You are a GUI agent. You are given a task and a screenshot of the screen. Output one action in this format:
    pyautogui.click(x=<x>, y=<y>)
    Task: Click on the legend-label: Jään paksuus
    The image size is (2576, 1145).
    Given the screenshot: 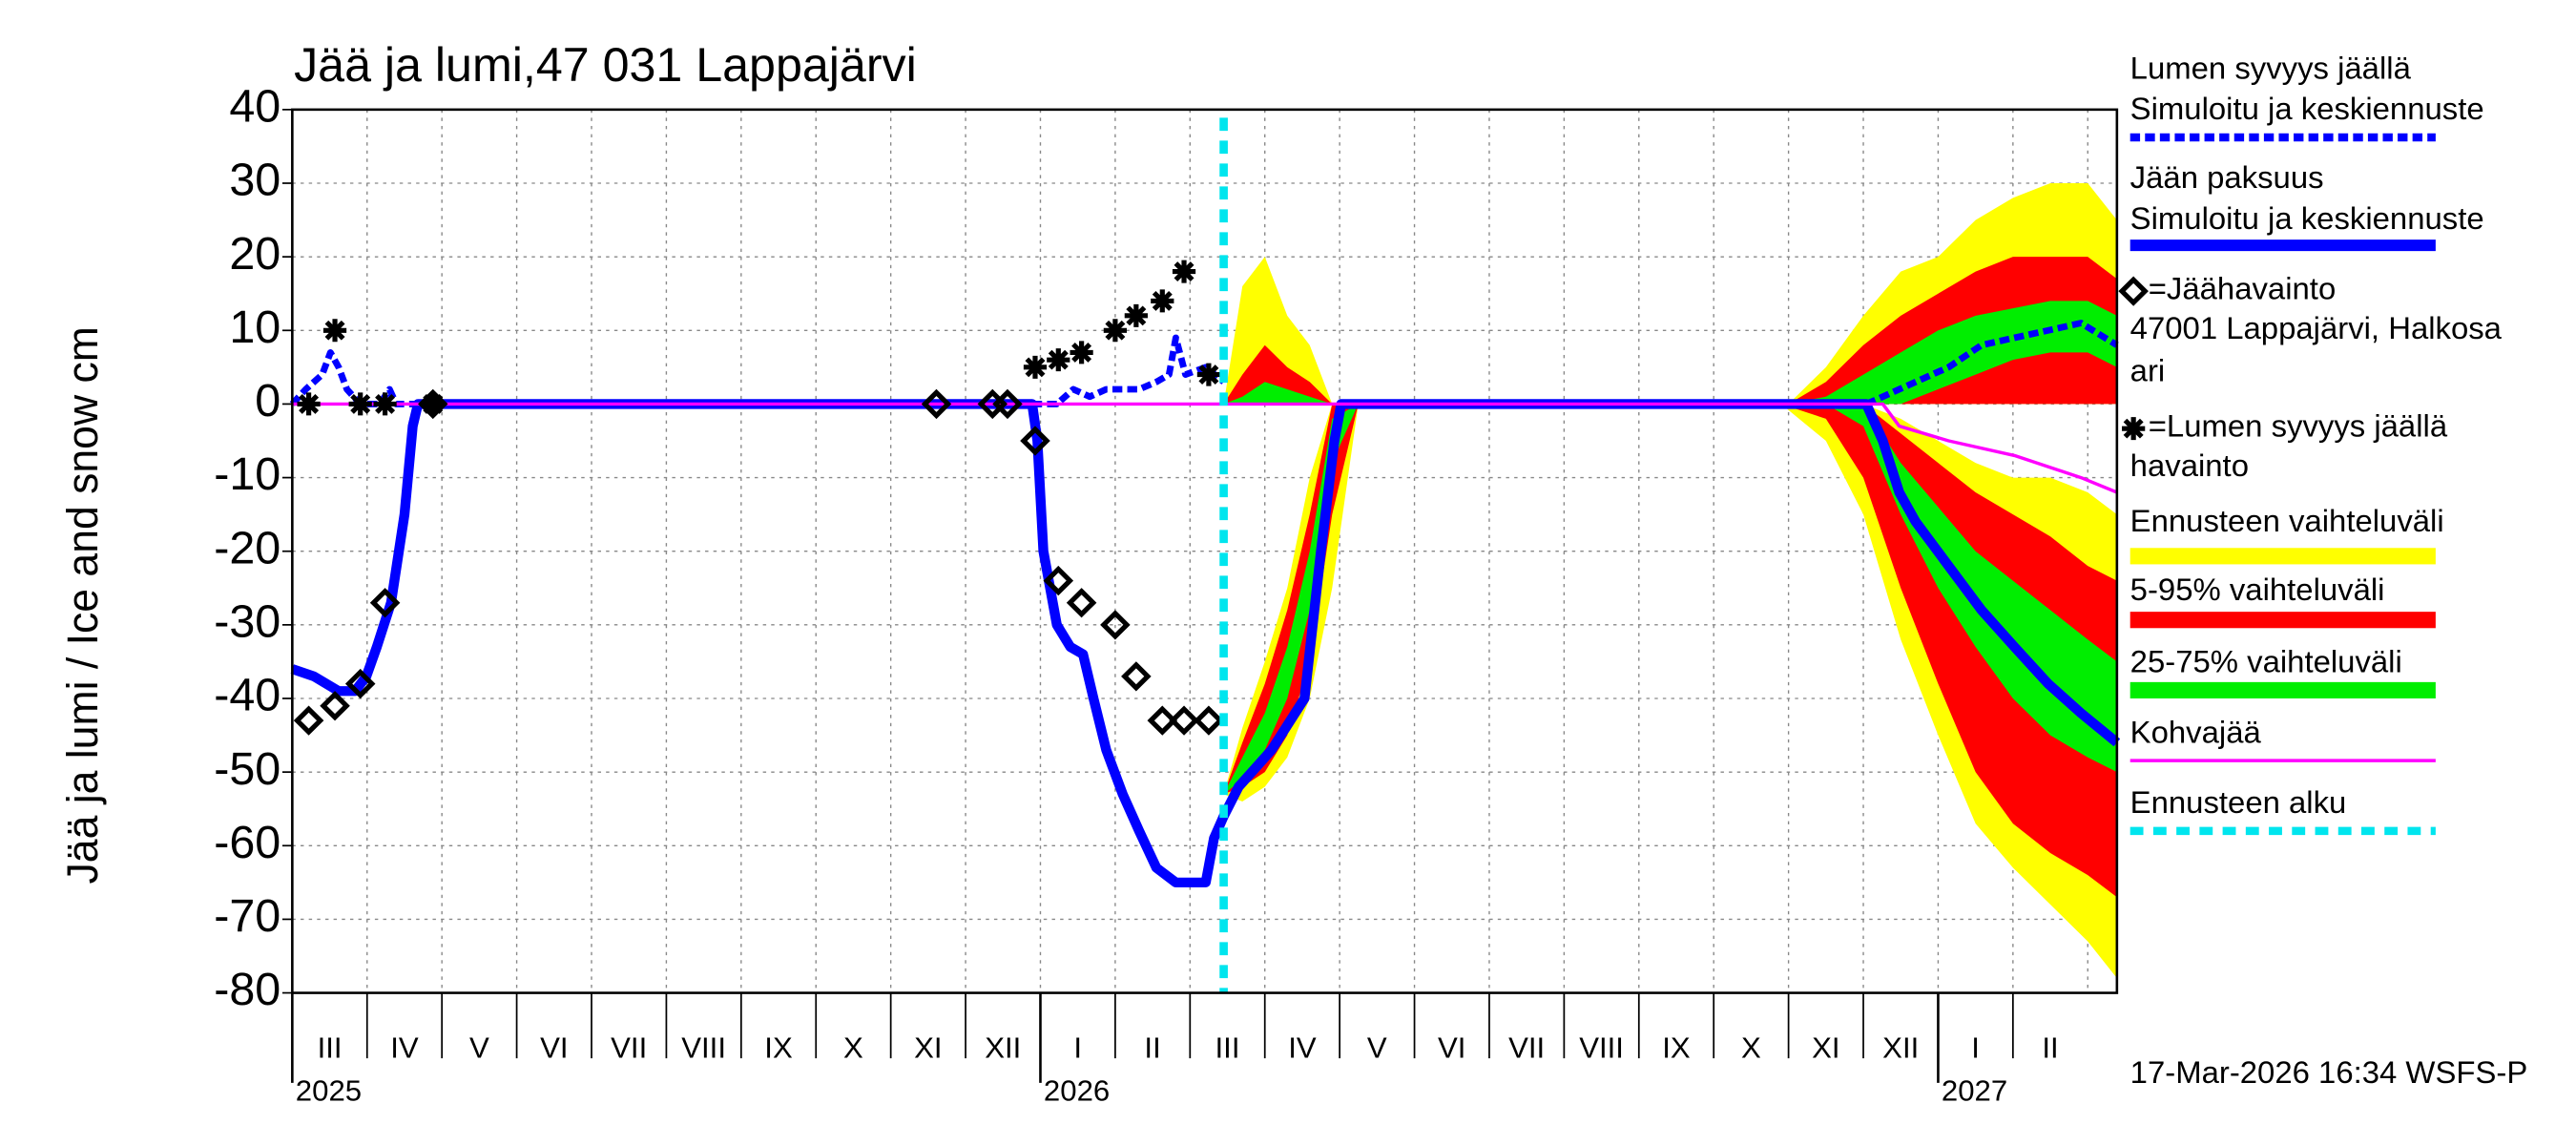 What is the action you would take?
    pyautogui.click(x=2227, y=177)
    